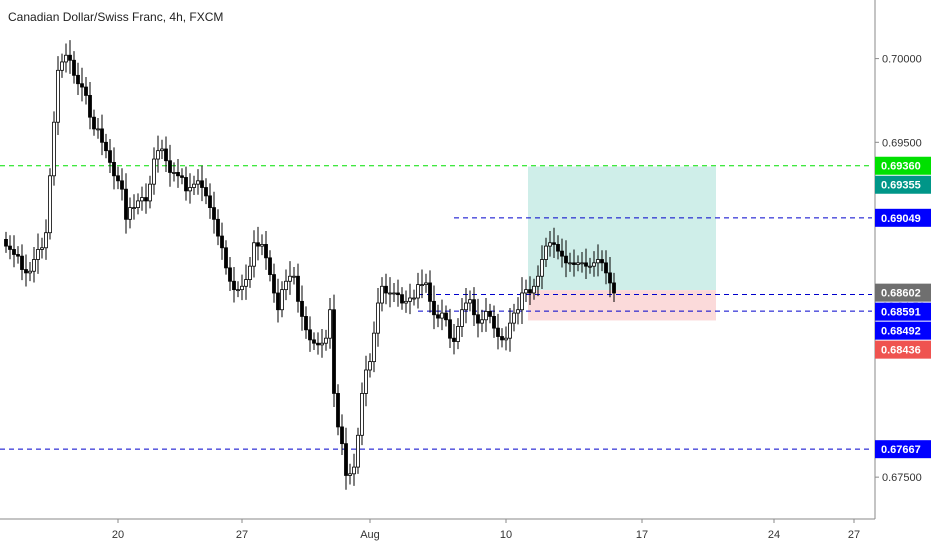  I want to click on time-tick-label: 27, so click(242, 535).